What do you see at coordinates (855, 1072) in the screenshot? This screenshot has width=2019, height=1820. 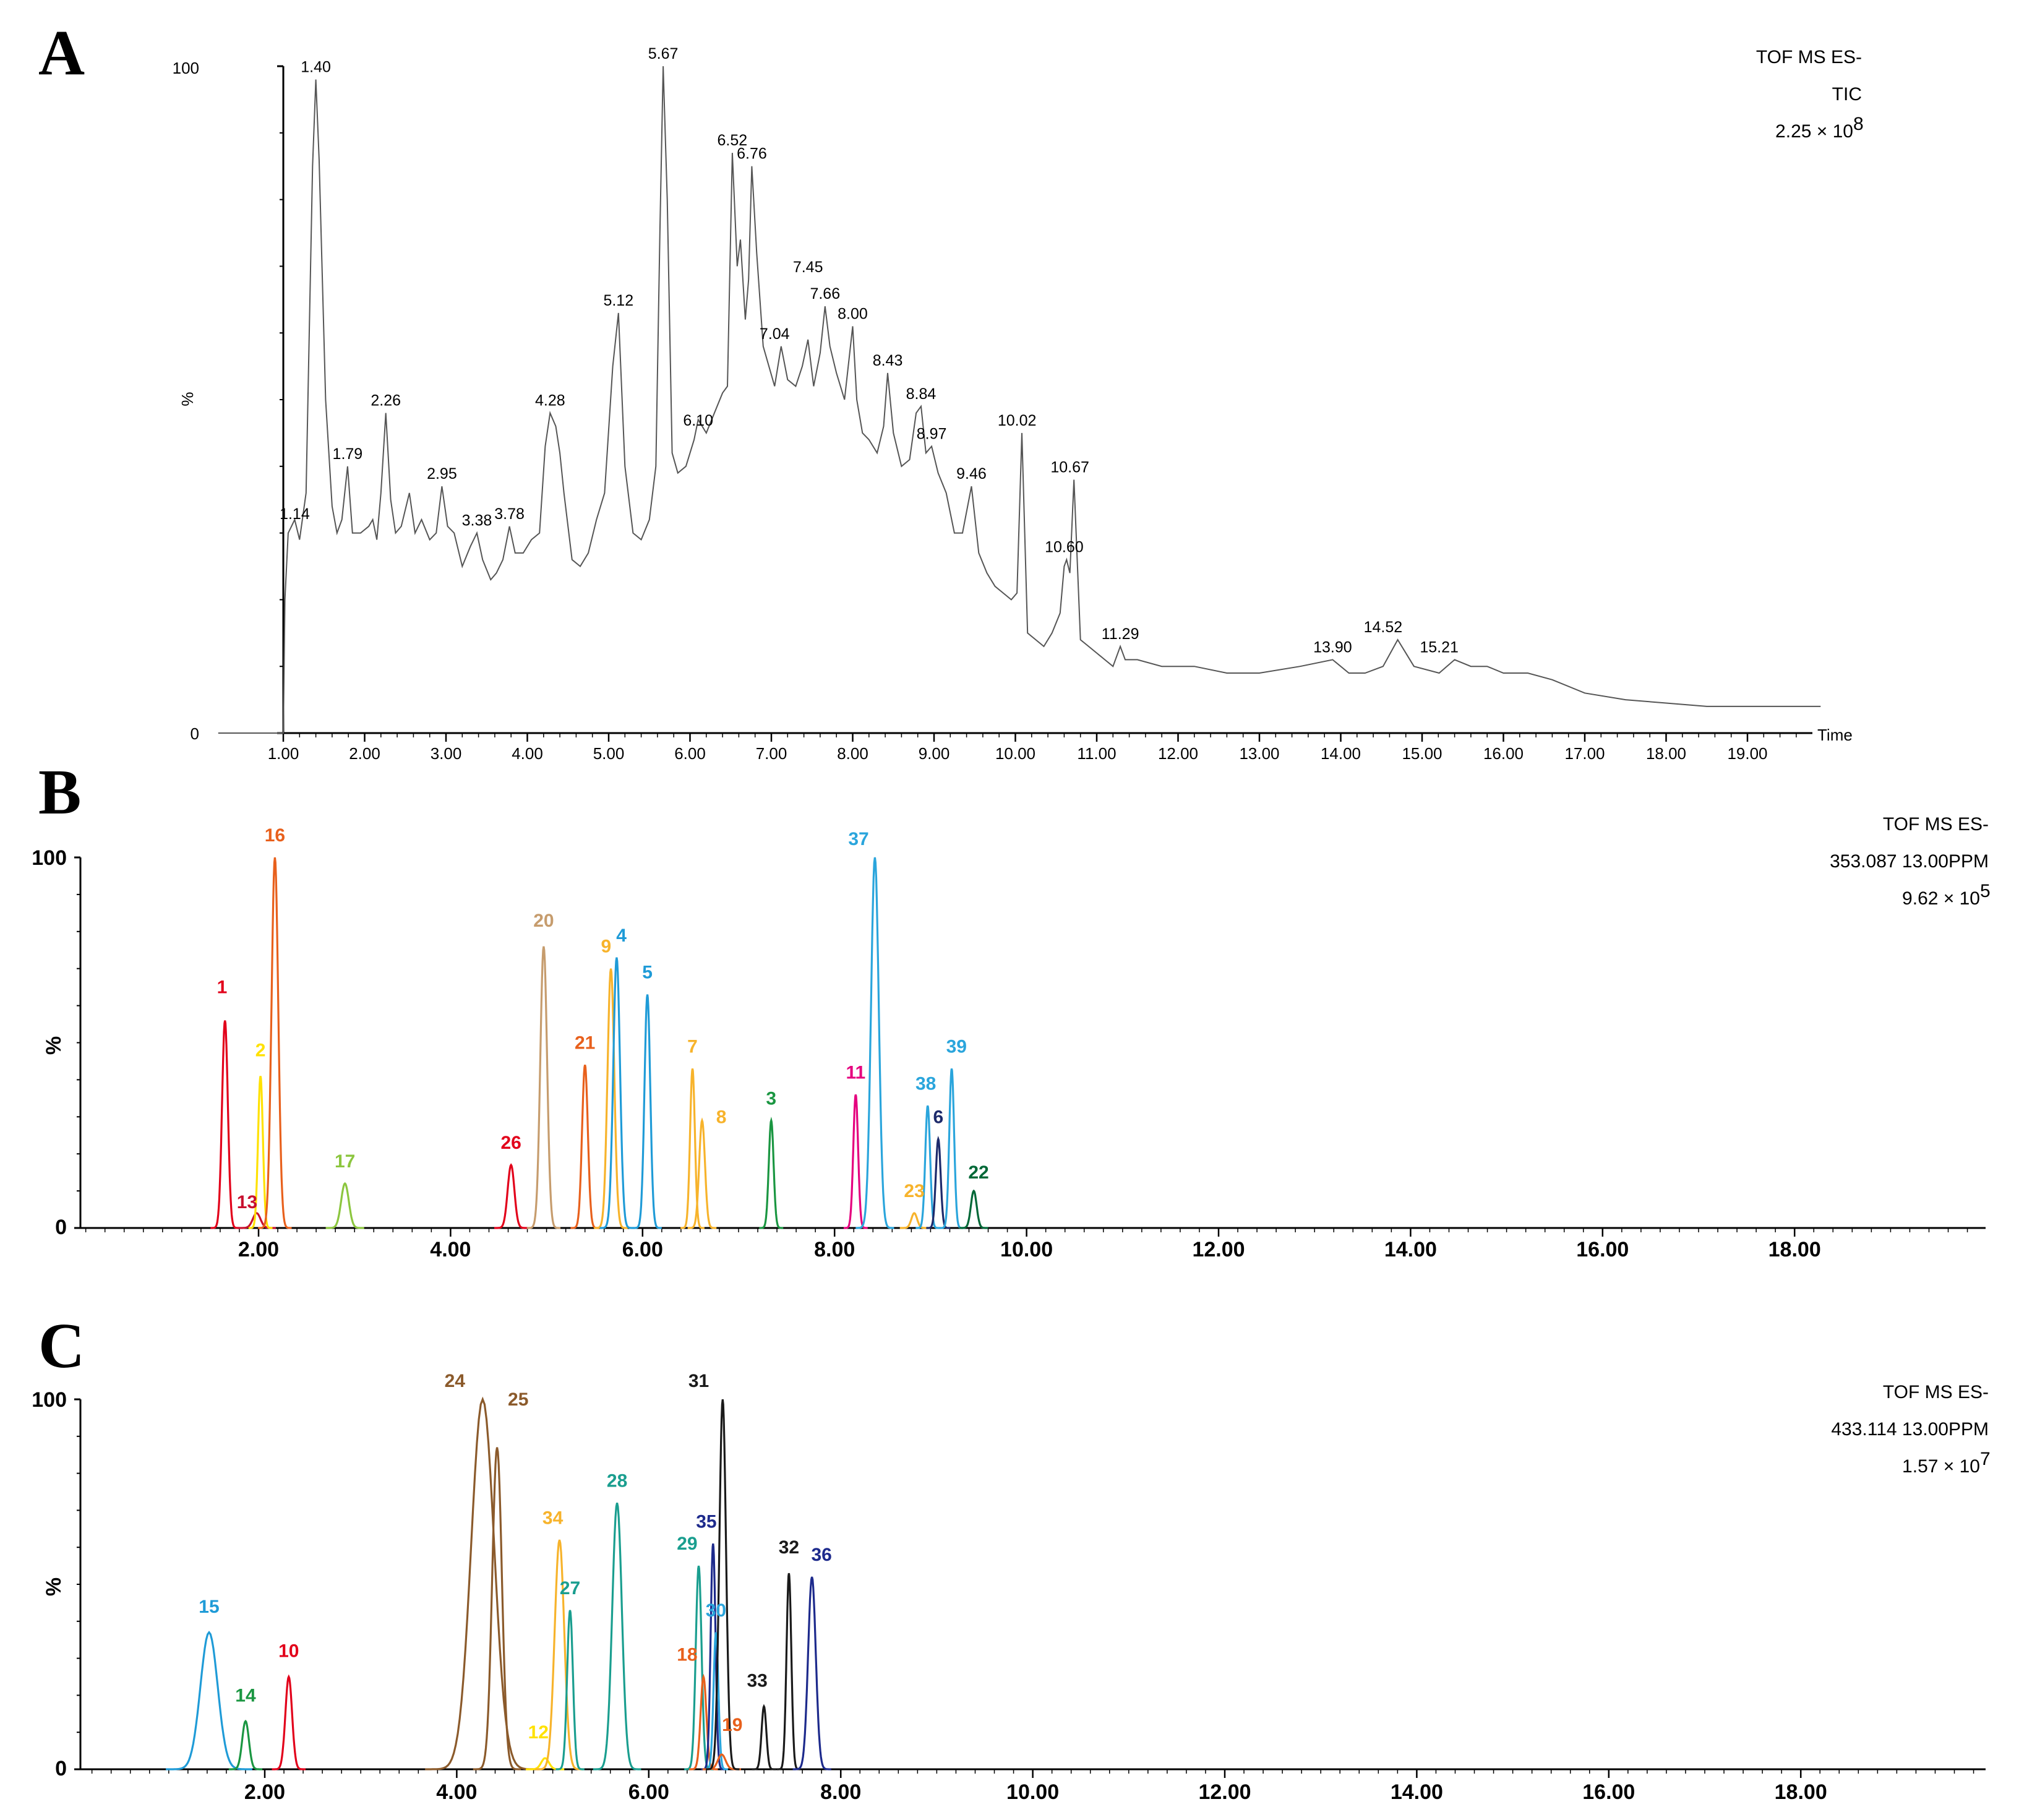 I see `peak-11-label: 11` at bounding box center [855, 1072].